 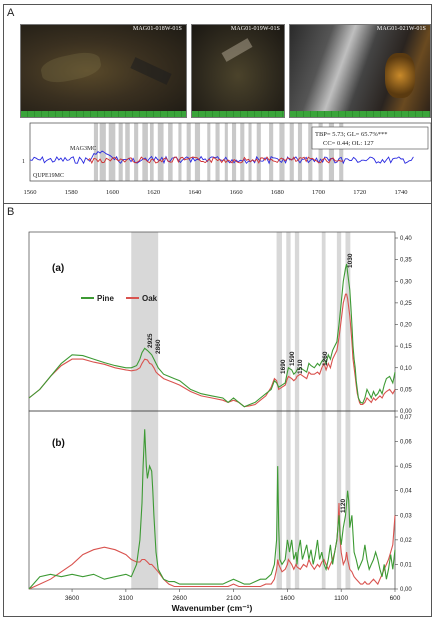 What do you see at coordinates (158, 346) in the screenshot?
I see `annotation-2860: 2860` at bounding box center [158, 346].